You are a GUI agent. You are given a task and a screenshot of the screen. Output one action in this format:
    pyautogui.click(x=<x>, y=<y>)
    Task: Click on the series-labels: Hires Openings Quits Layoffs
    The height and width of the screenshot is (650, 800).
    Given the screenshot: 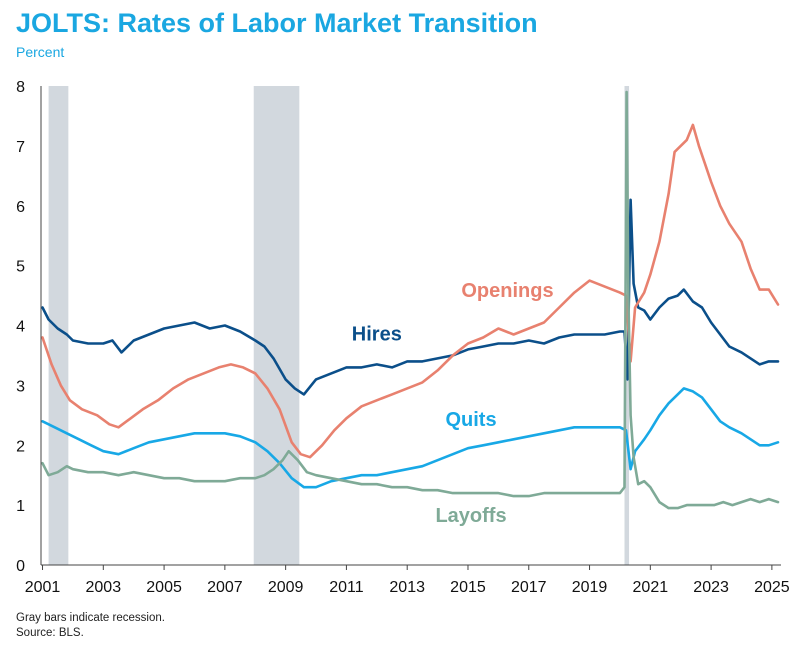 What is the action you would take?
    pyautogui.click(x=453, y=403)
    